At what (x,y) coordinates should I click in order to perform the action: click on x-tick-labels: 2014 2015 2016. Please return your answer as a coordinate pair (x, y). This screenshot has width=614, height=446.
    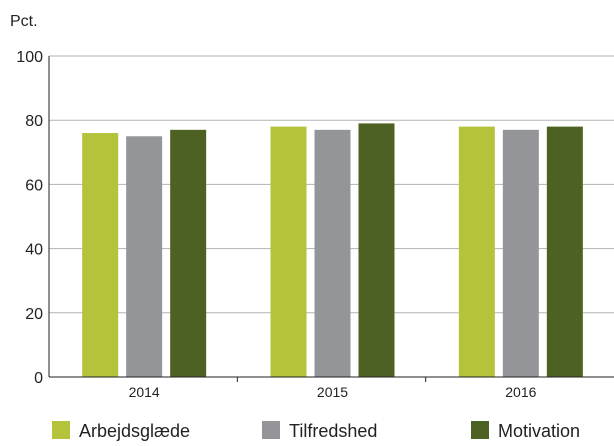
    Looking at the image, I should click on (333, 392).